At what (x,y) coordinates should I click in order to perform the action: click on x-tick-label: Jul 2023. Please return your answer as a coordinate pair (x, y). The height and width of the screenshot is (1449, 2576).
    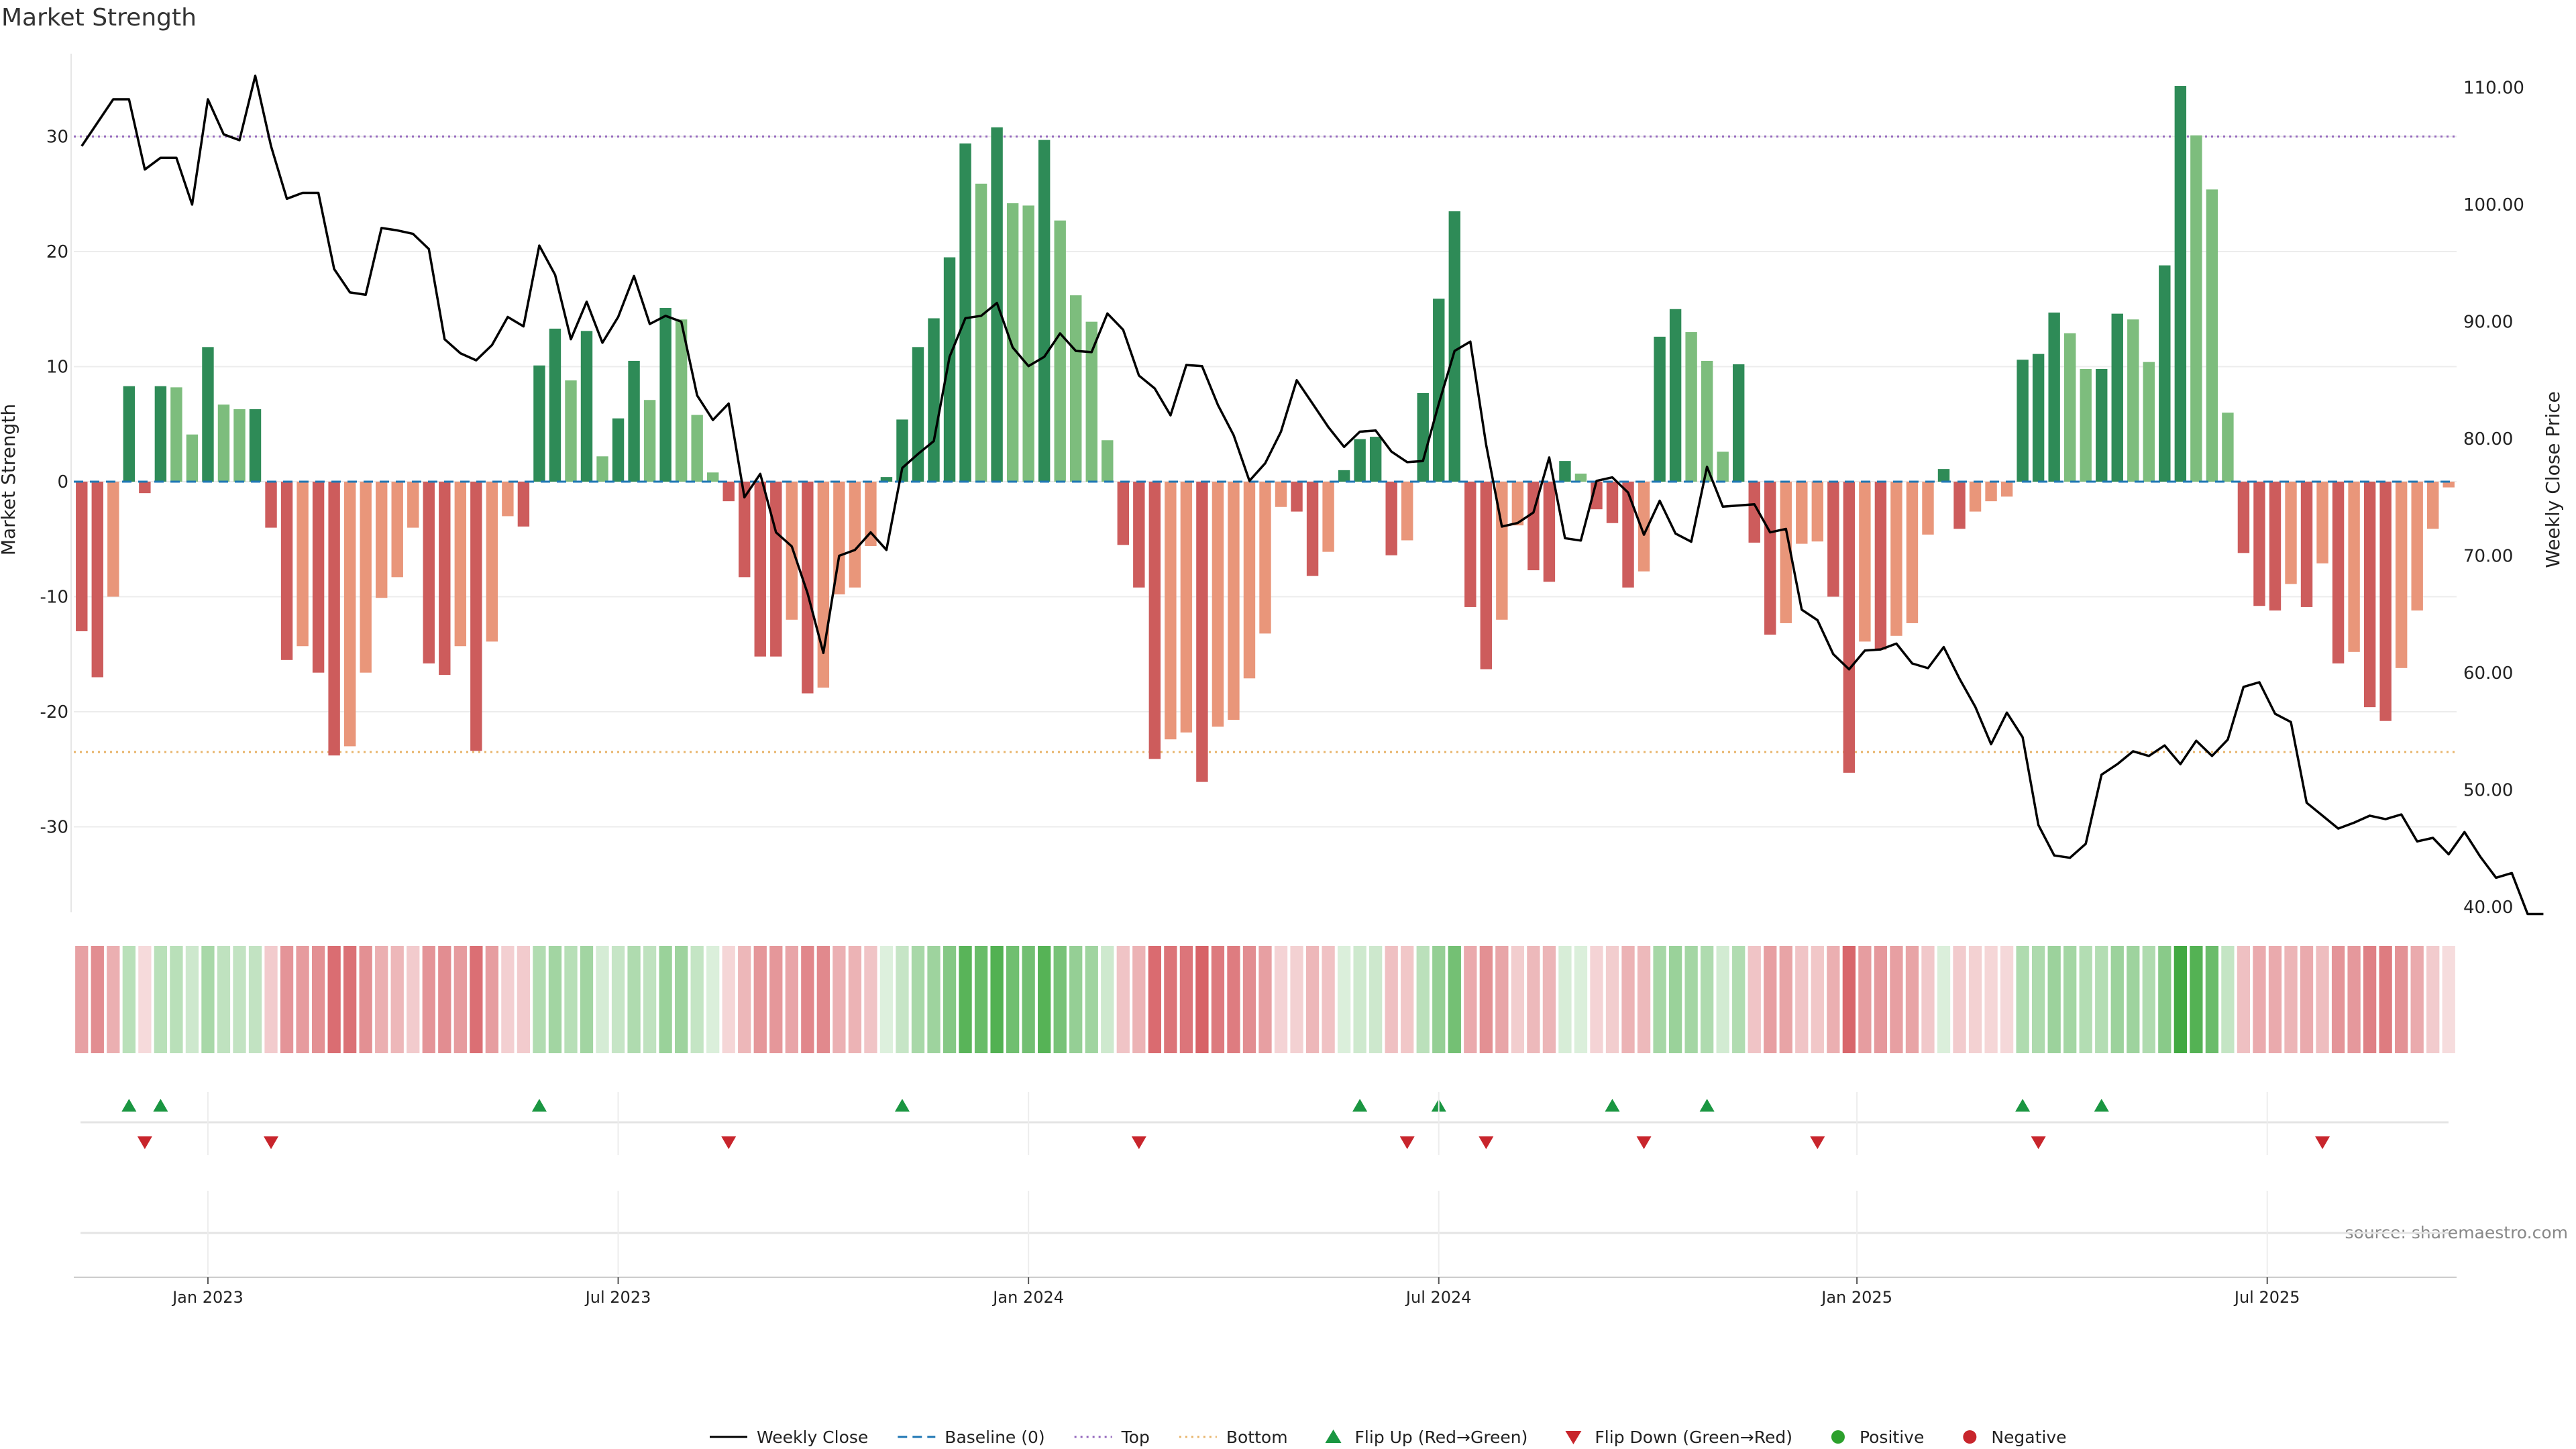
    Looking at the image, I should click on (617, 1297).